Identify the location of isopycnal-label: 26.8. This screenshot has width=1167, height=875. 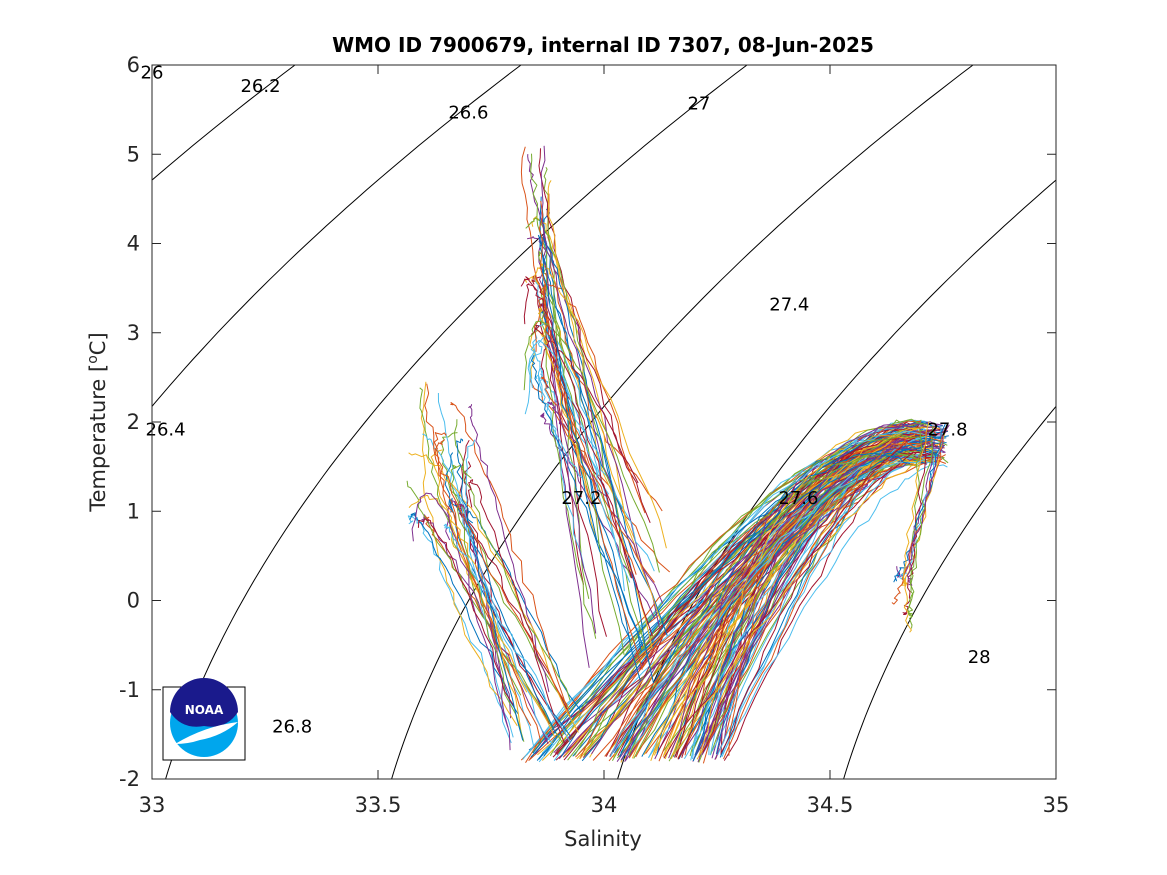
(292, 727).